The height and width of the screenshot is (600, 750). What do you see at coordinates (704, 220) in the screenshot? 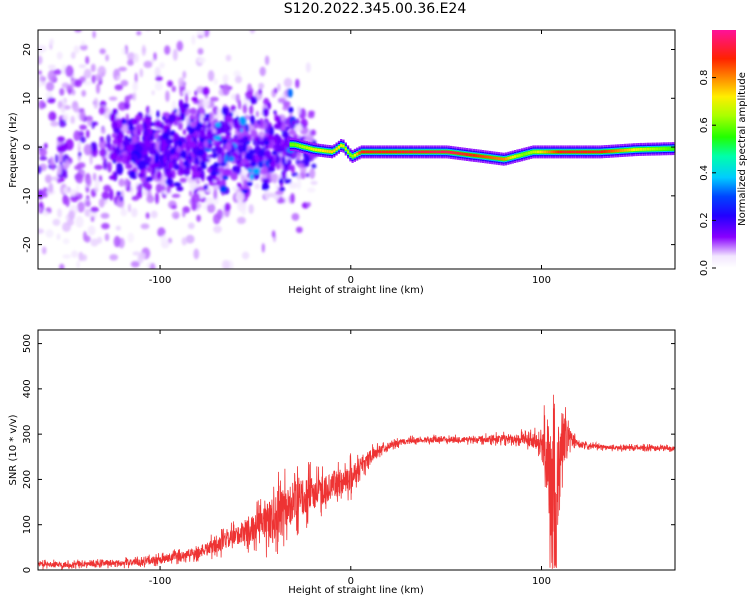
I see `colorbar-tick-label: 0.2` at bounding box center [704, 220].